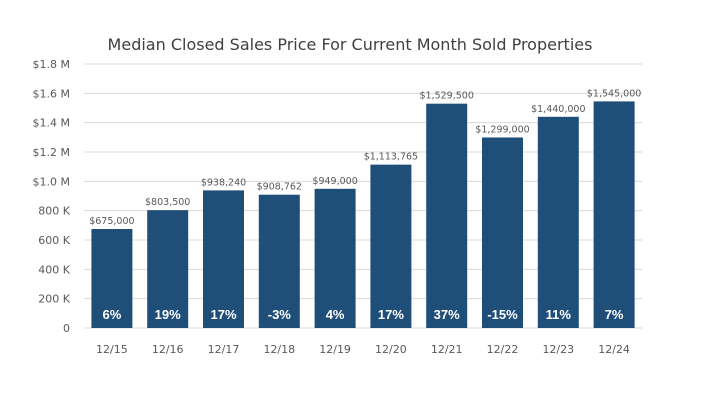 This screenshot has height=411, width=709. Describe the element at coordinates (54, 240) in the screenshot. I see `y-tick-label: 600 K` at that location.